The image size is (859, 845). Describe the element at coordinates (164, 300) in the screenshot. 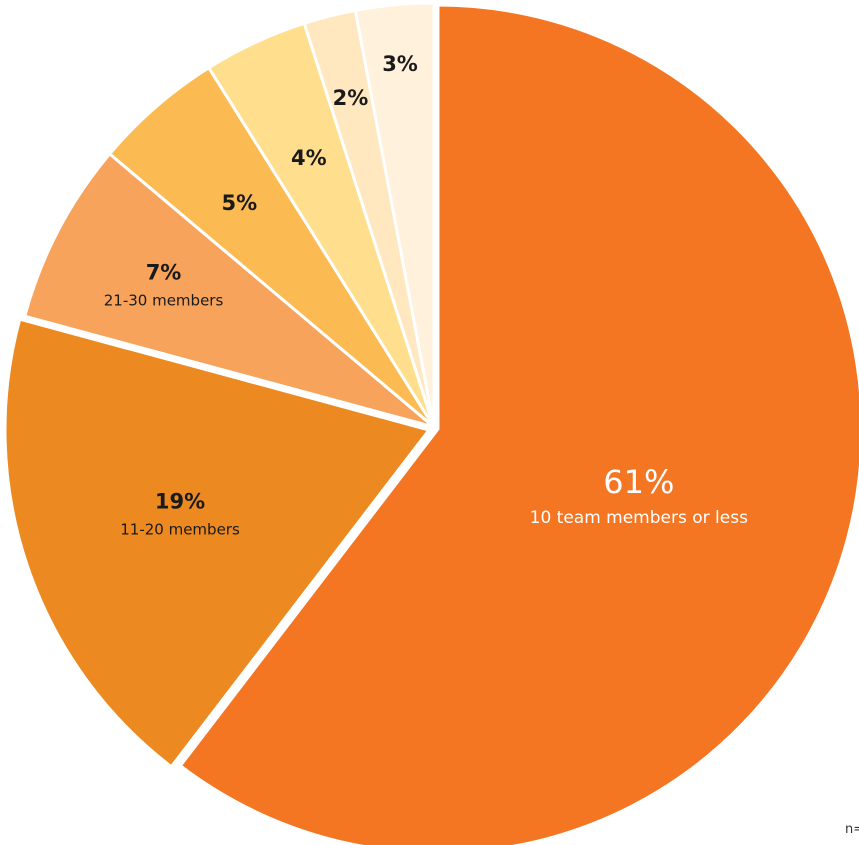

I see `slice-category-label: 21-30 members` at that location.